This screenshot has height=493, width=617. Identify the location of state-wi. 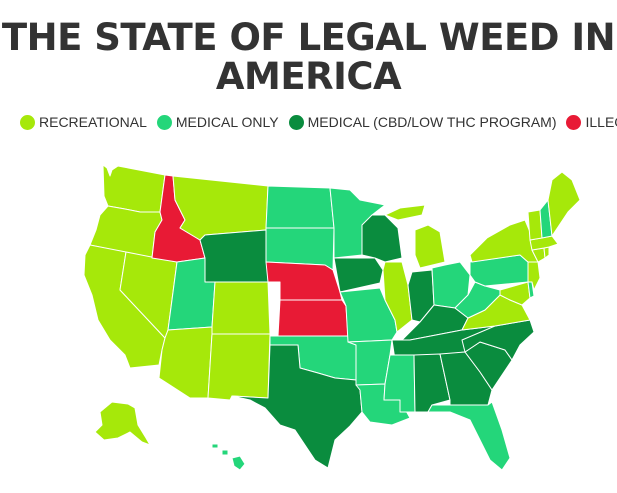
(382, 238).